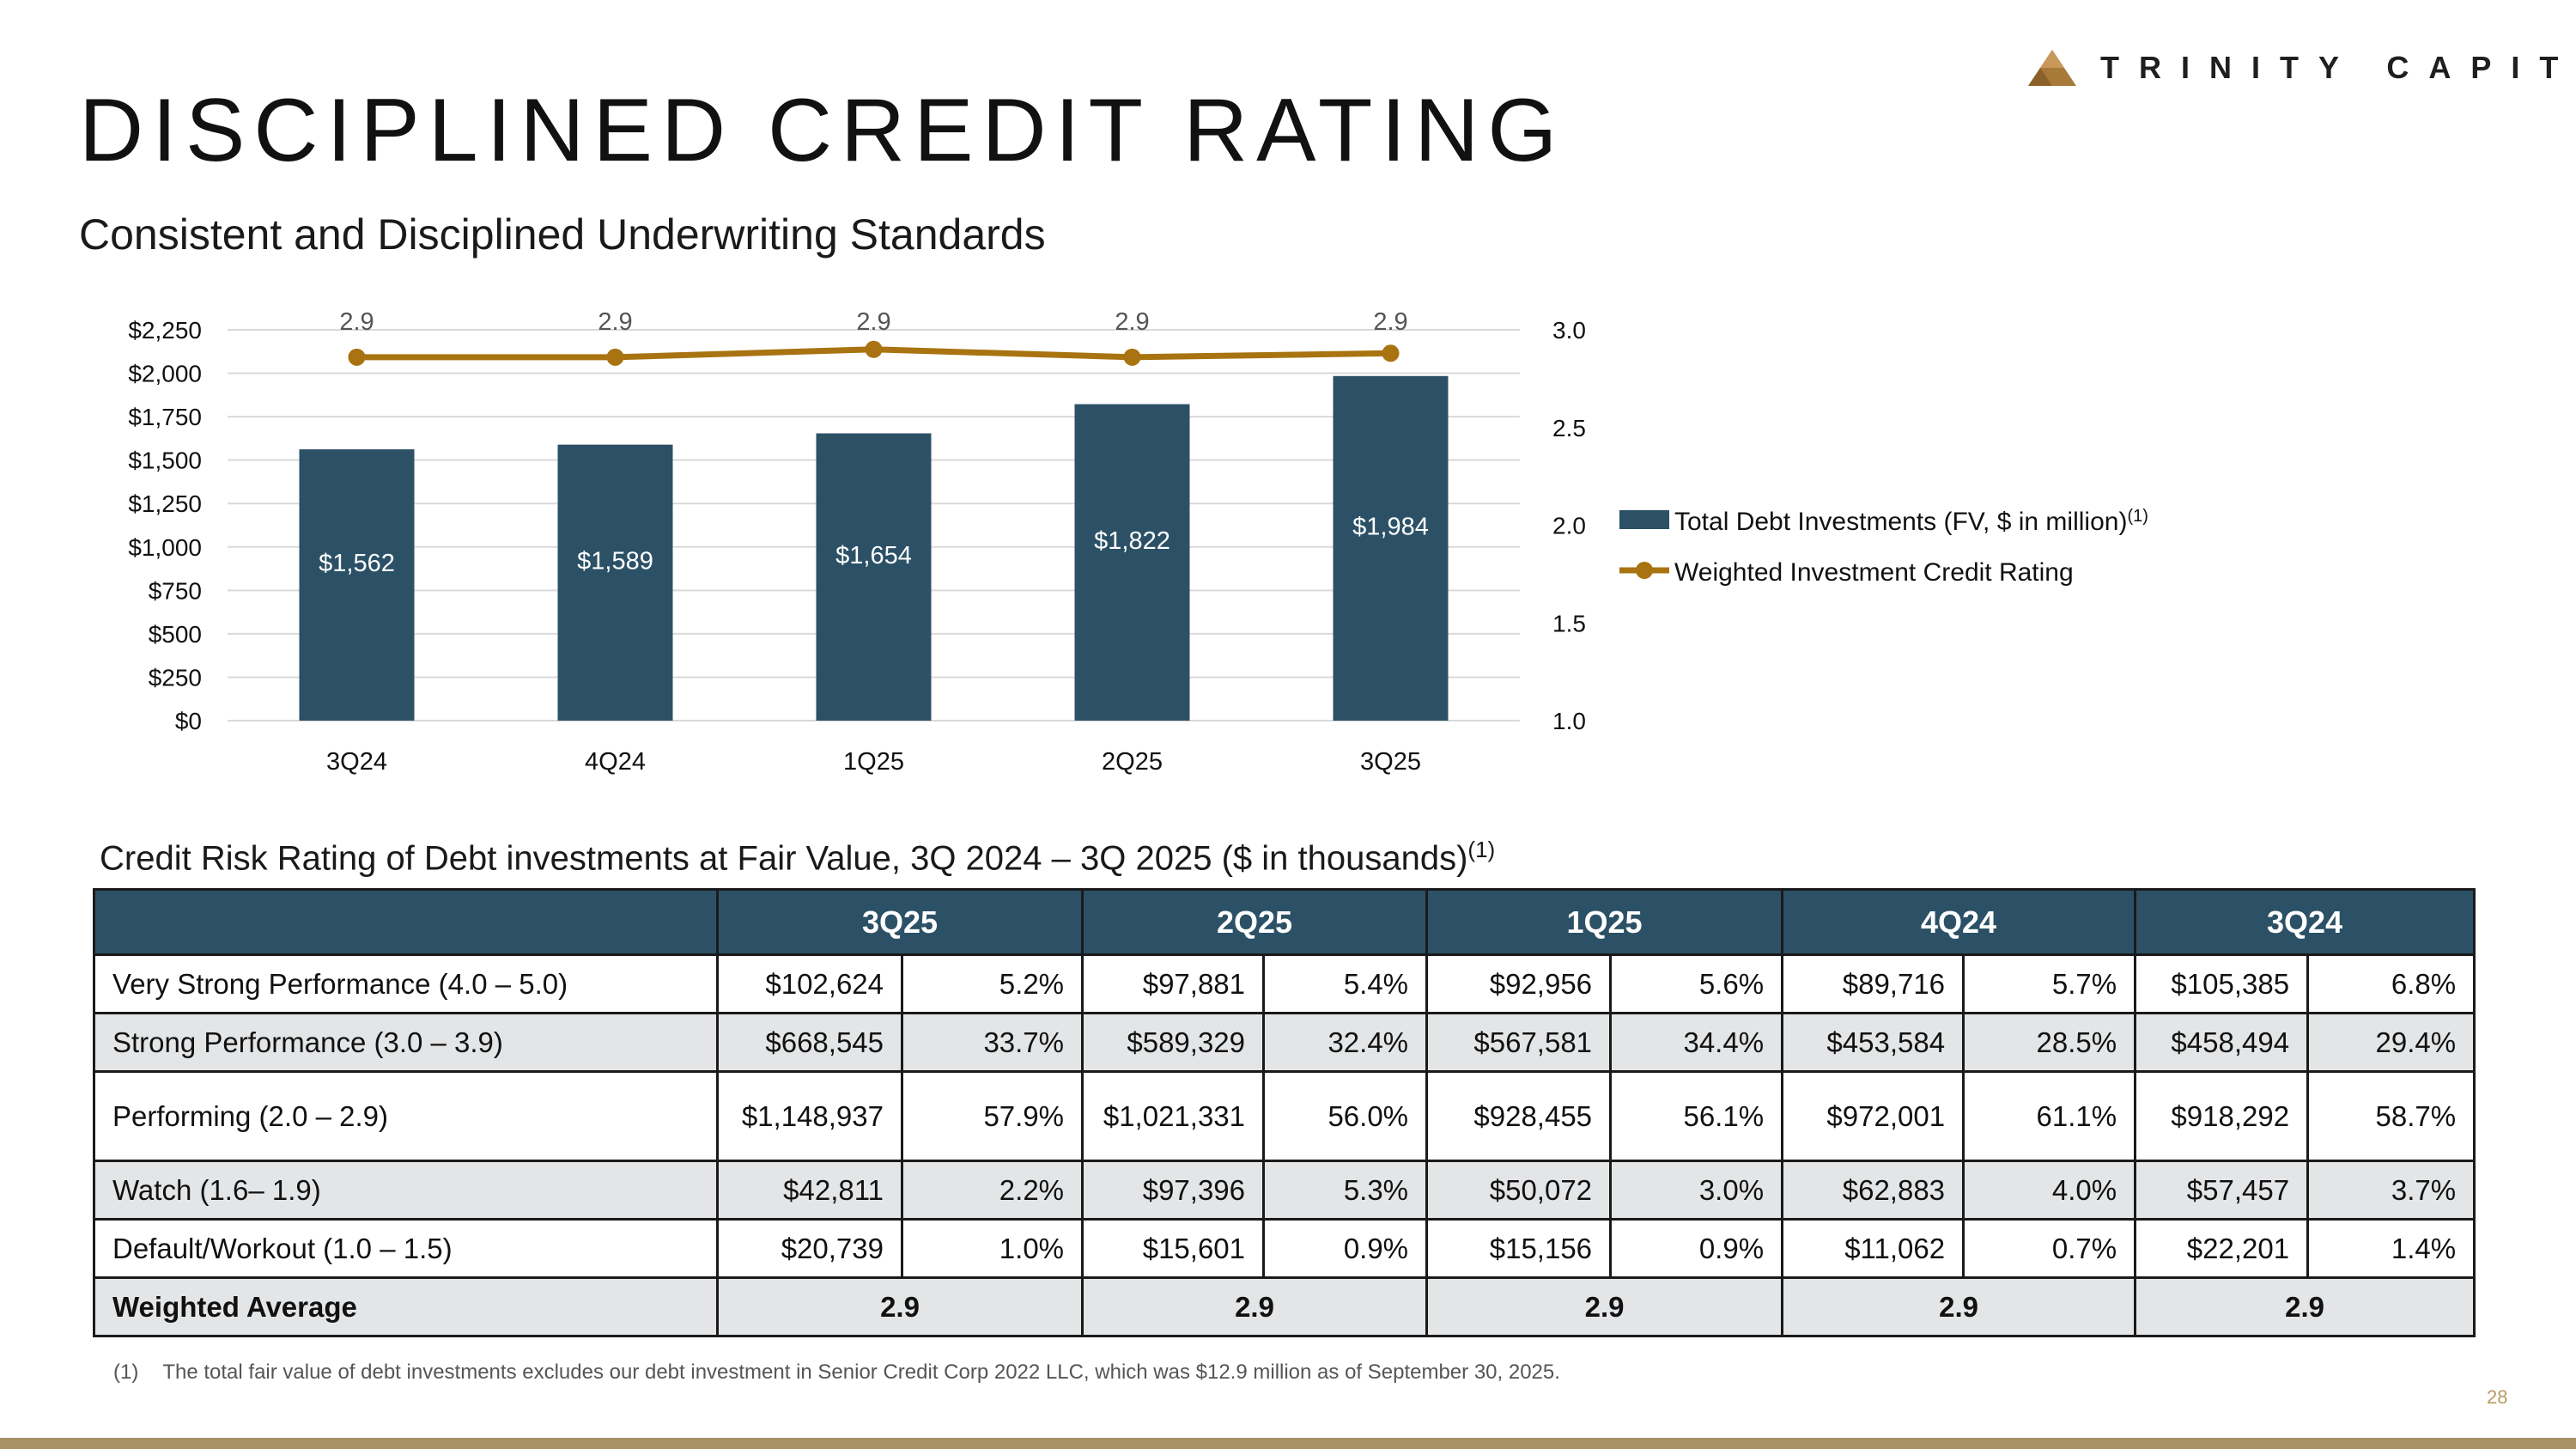  What do you see at coordinates (1873, 1190) in the screenshot?
I see `cell-amount: $62,883` at bounding box center [1873, 1190].